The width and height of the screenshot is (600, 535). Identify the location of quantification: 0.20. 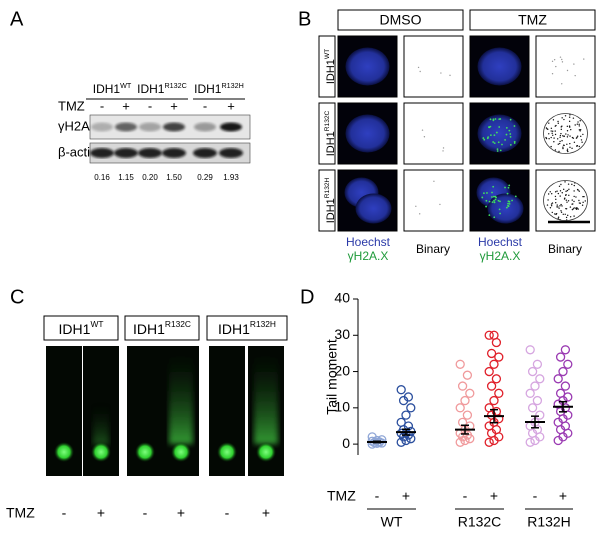
(150, 177).